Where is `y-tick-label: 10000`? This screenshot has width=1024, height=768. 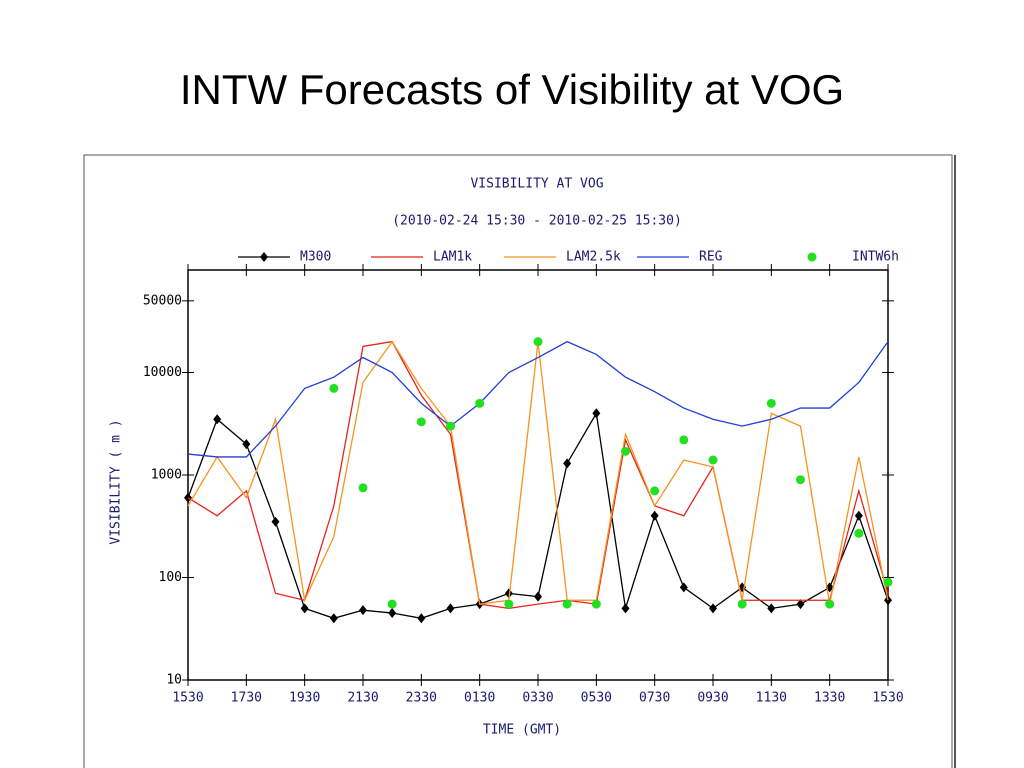
y-tick-label: 10000 is located at coordinates (162, 372).